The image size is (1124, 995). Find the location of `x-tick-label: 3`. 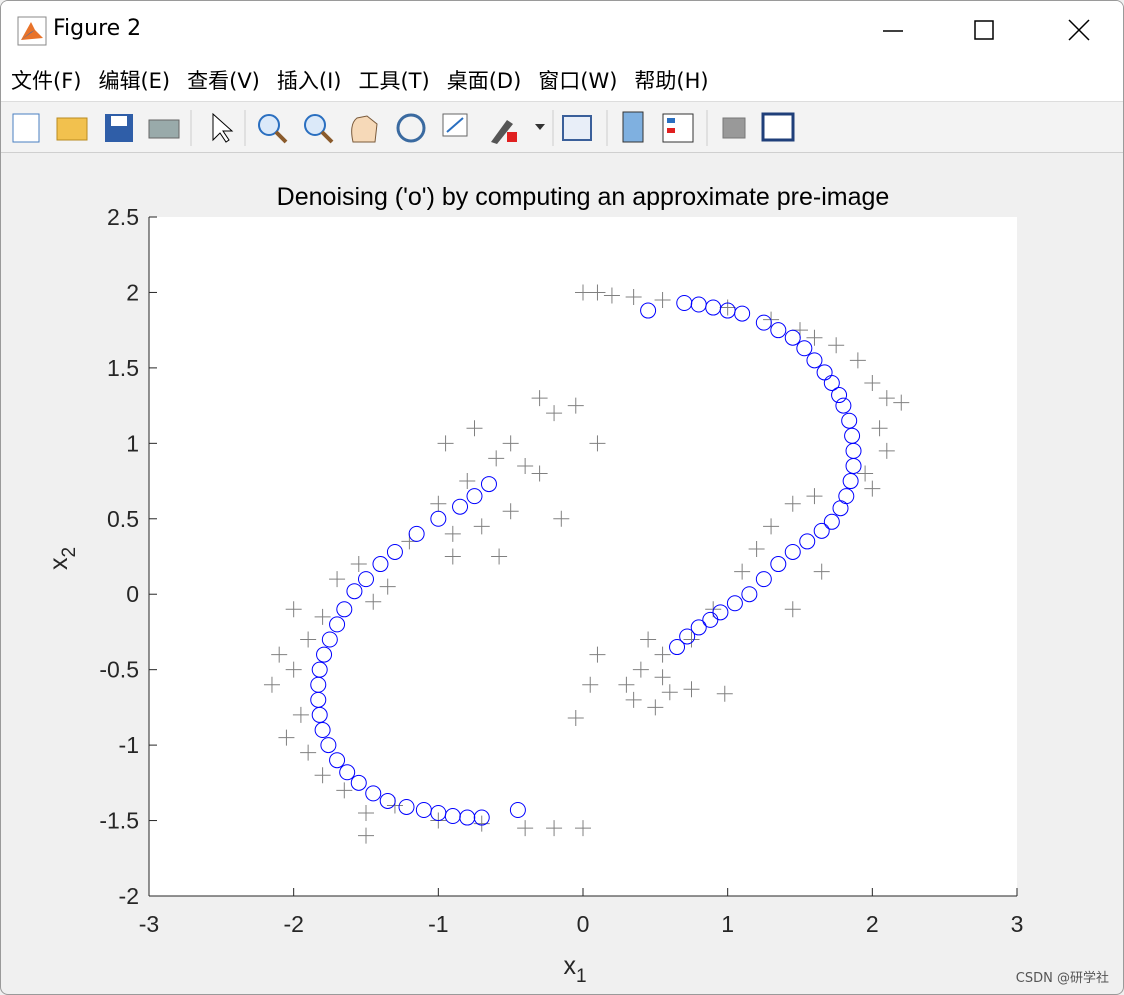

x-tick-label: 3 is located at coordinates (1017, 924).